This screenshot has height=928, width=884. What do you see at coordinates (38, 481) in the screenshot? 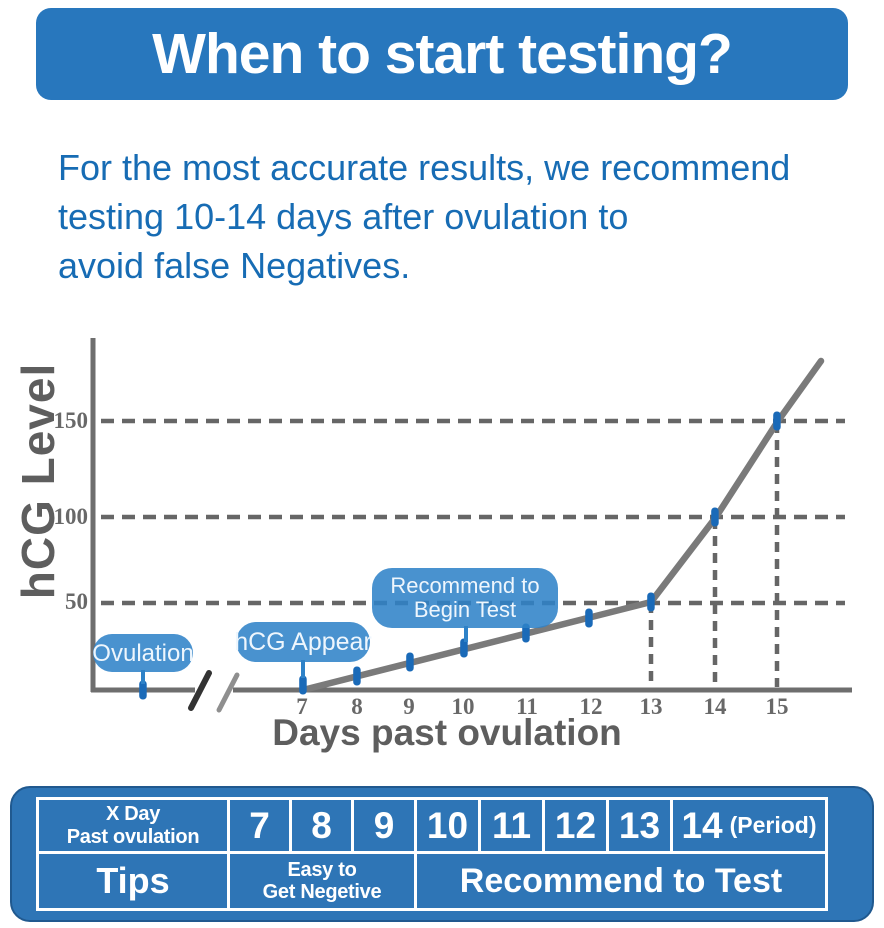
I see `y-axis-title: hCG Level` at bounding box center [38, 481].